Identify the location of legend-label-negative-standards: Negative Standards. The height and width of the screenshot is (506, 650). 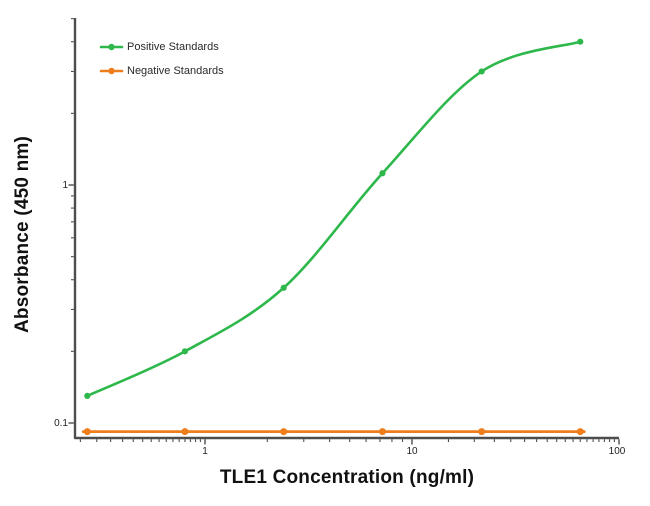
(175, 71).